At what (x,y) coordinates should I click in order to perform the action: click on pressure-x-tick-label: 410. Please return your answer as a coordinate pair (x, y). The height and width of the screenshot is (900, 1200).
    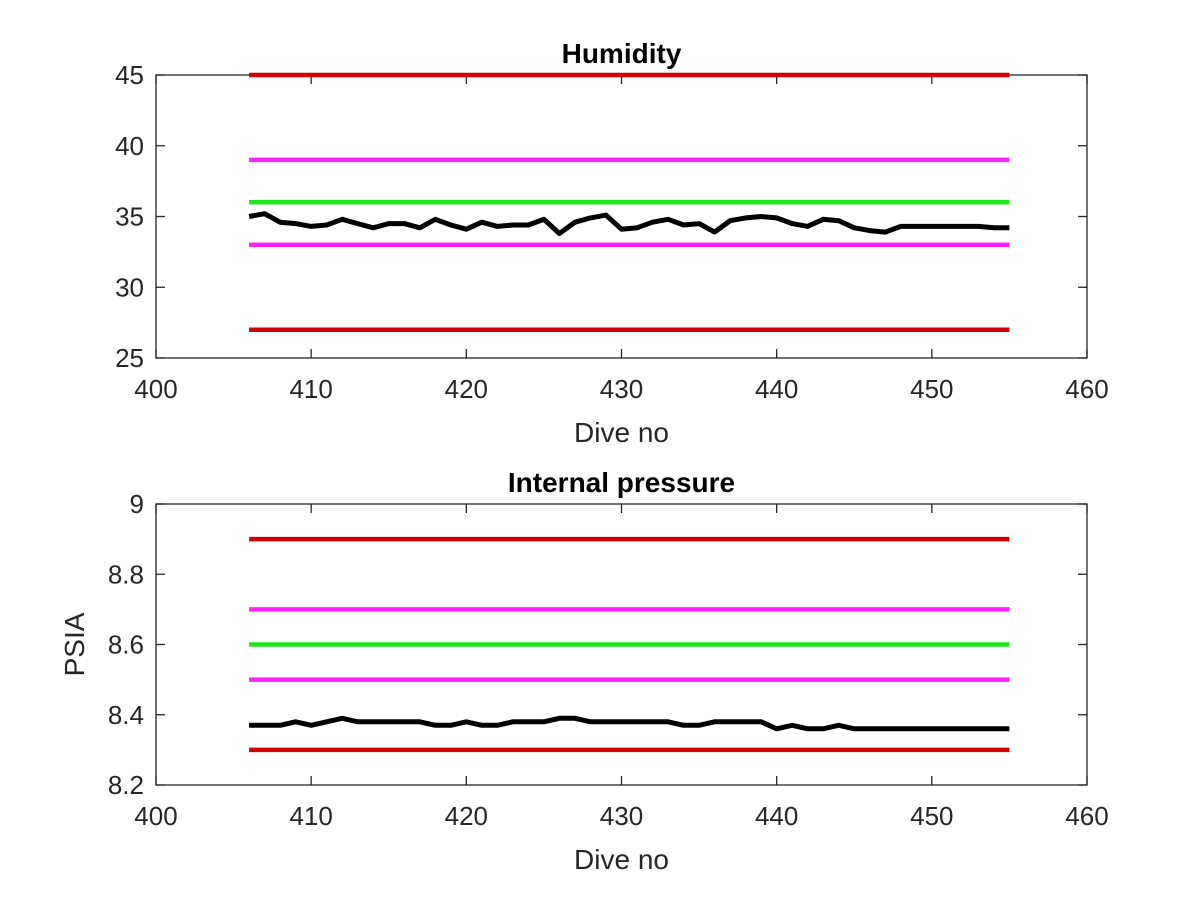
    Looking at the image, I should click on (310, 816).